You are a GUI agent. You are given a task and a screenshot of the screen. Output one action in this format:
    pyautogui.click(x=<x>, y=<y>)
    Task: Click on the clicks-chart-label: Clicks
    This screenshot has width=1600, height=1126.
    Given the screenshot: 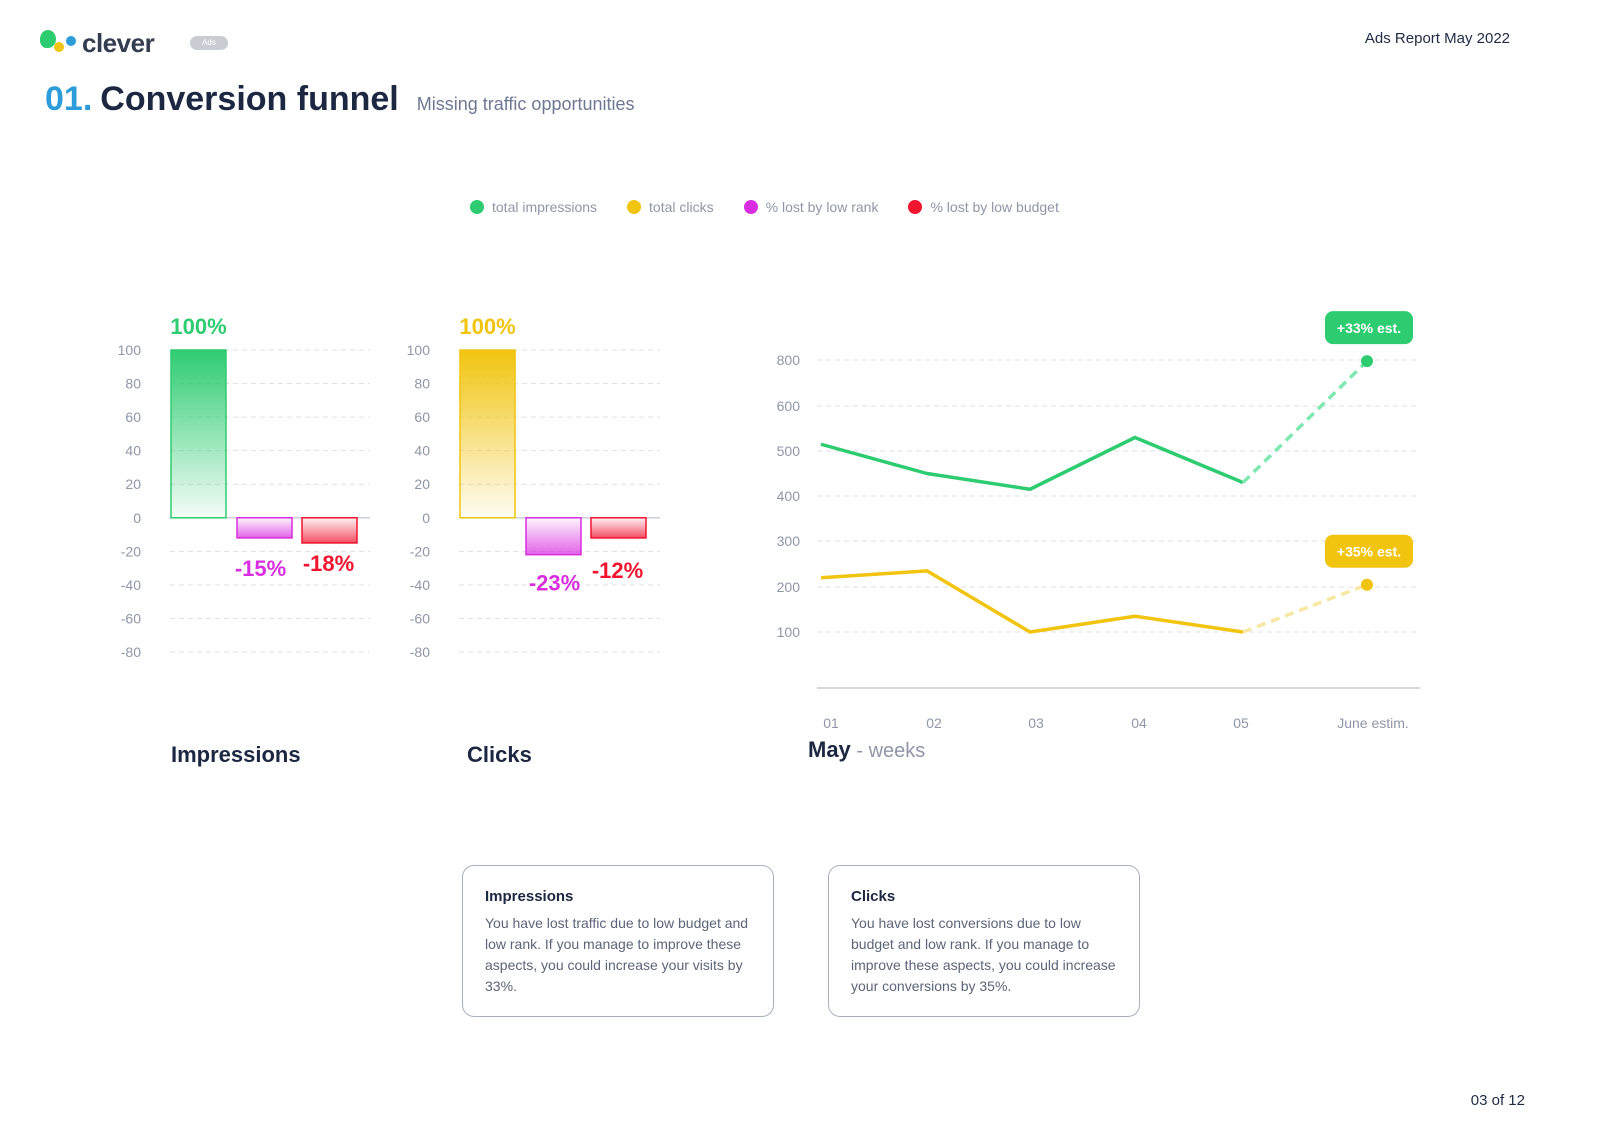 What is the action you would take?
    pyautogui.click(x=499, y=754)
    